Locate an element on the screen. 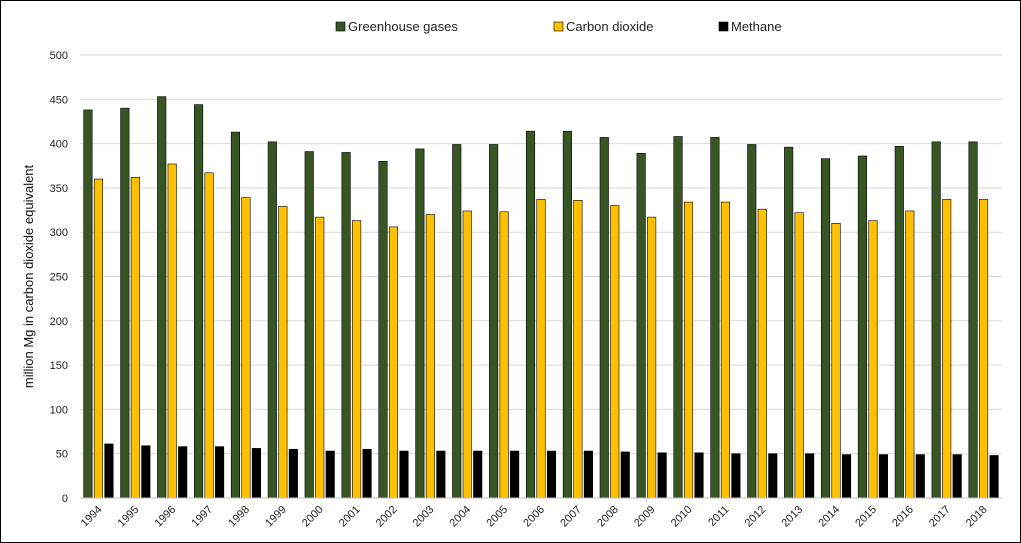 The height and width of the screenshot is (543, 1021). bar-carbon-dioxide-1997 is located at coordinates (209, 335).